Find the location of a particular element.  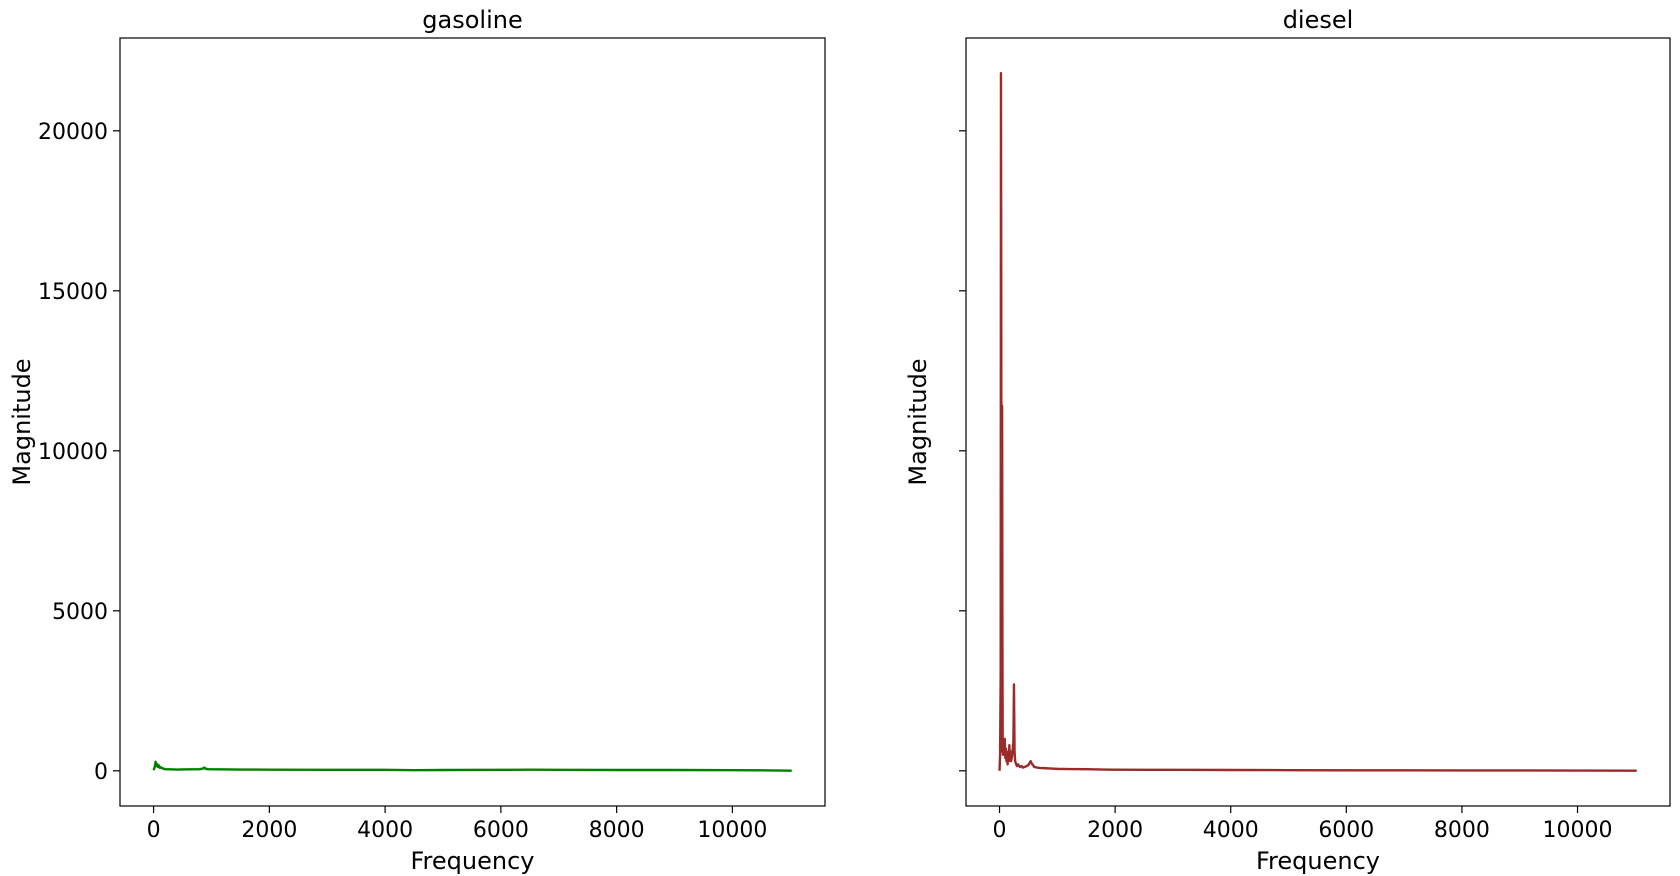

panel-title: diesel is located at coordinates (1318, 20).